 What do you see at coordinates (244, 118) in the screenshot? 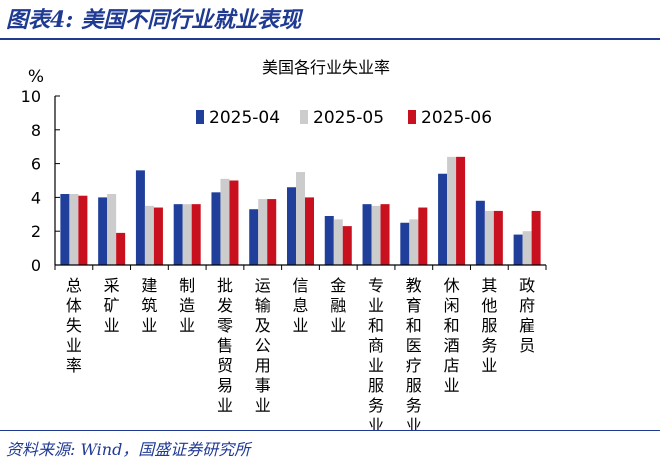
I see `legend-label: 2025-04` at bounding box center [244, 118].